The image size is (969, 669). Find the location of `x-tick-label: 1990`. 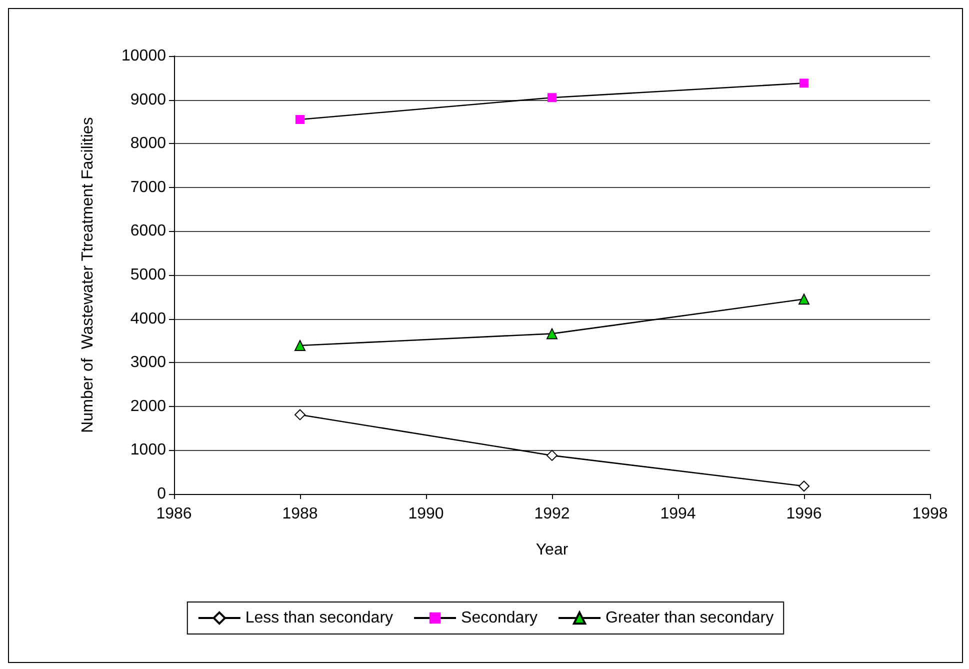

x-tick-label: 1990 is located at coordinates (426, 514).